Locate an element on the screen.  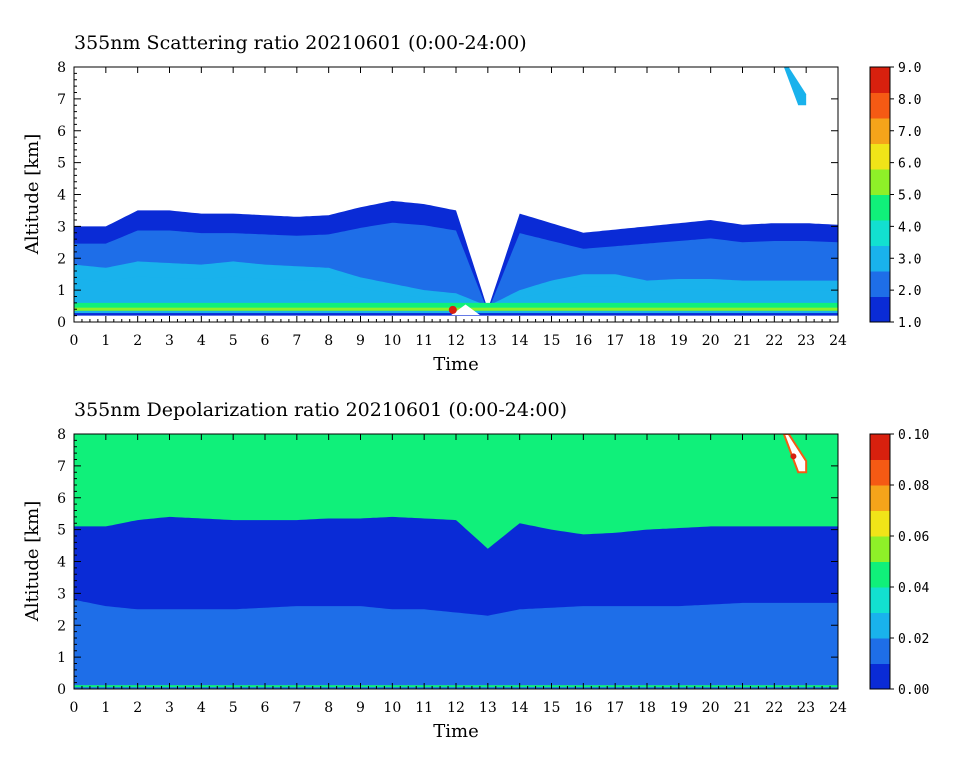
x-tick-label: 19 is located at coordinates (679, 708).